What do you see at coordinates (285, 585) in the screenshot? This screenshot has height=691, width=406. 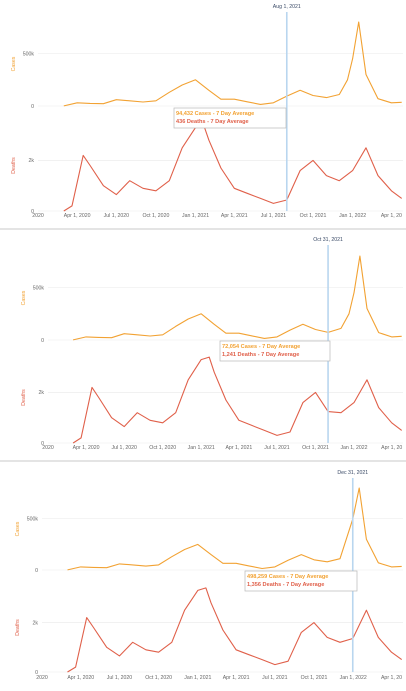 I see `tooltip-deaths: 1,356 Deaths - 7 Day Average` at bounding box center [285, 585].